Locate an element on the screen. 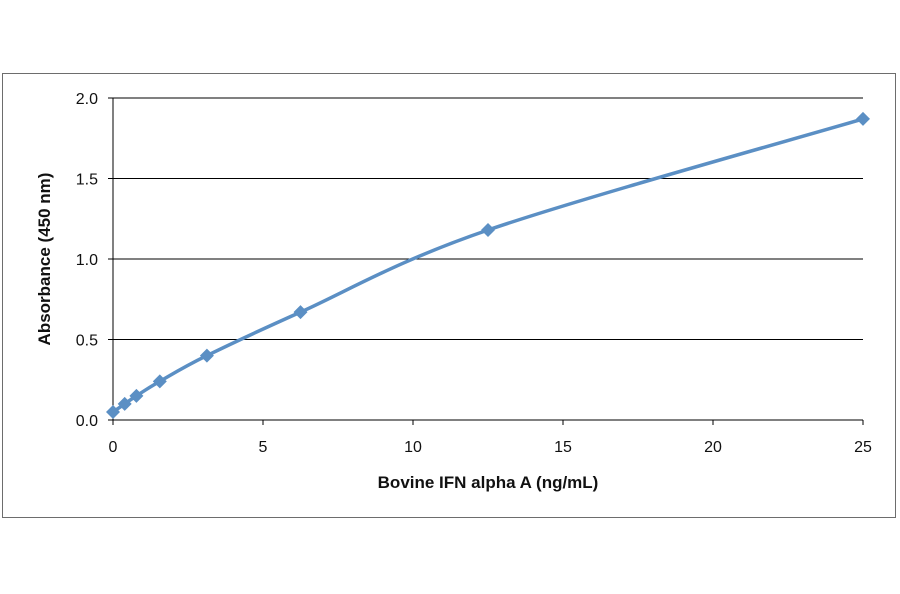 The height and width of the screenshot is (594, 900). x-tick-label: 10 is located at coordinates (413, 447).